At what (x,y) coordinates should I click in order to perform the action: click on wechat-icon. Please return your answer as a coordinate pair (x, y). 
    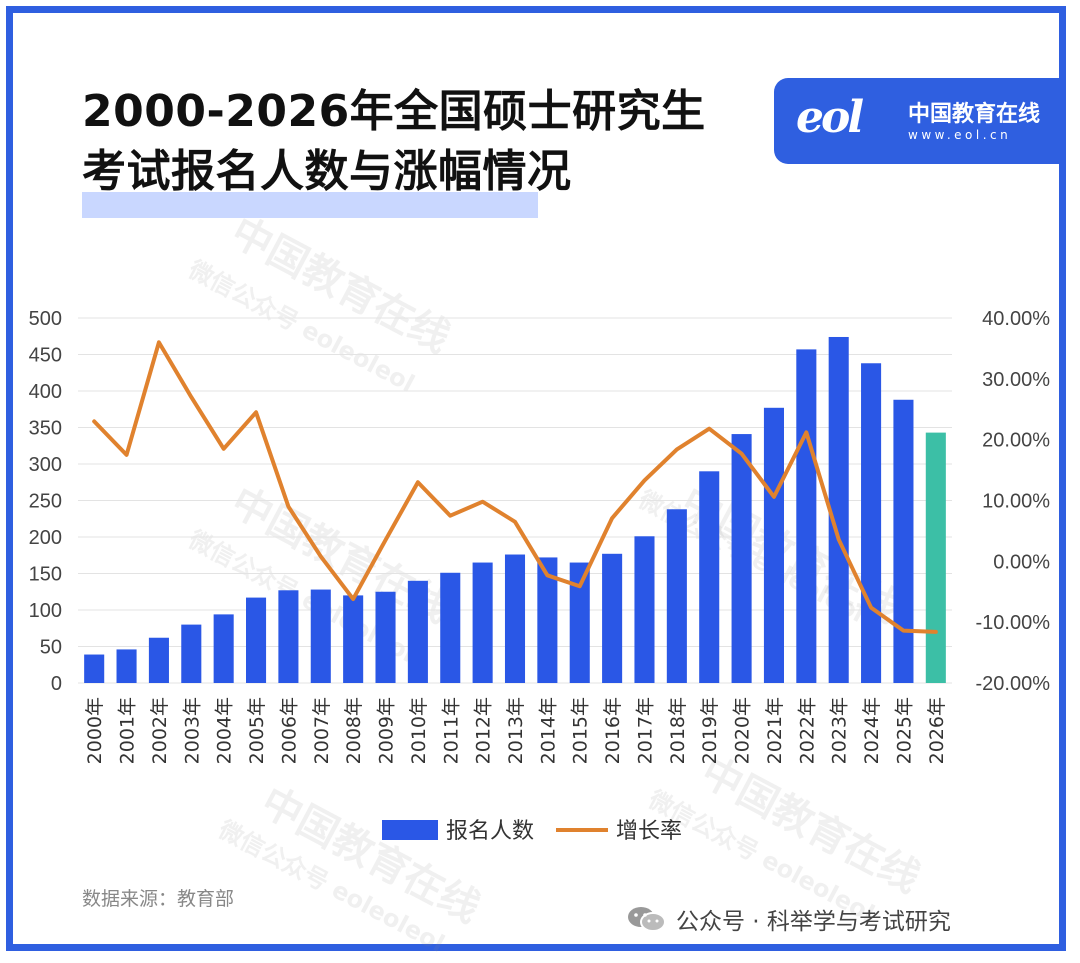
    Looking at the image, I should click on (647, 919).